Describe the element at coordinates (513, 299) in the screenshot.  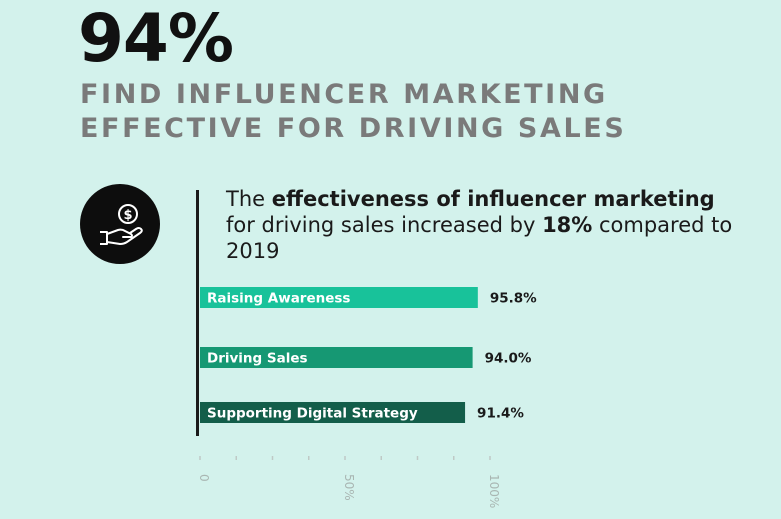
I see `value-label-1: 95.8%` at that location.